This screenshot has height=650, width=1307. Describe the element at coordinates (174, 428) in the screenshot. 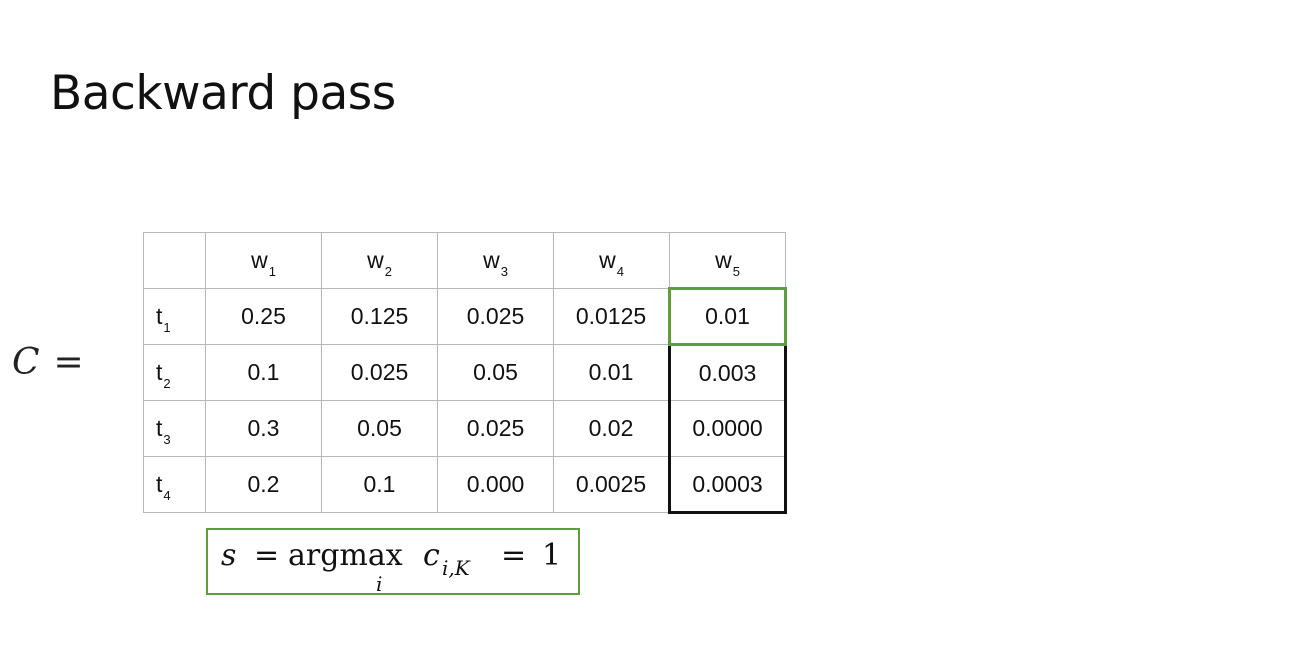

I see `row-header-t3: t3` at that location.